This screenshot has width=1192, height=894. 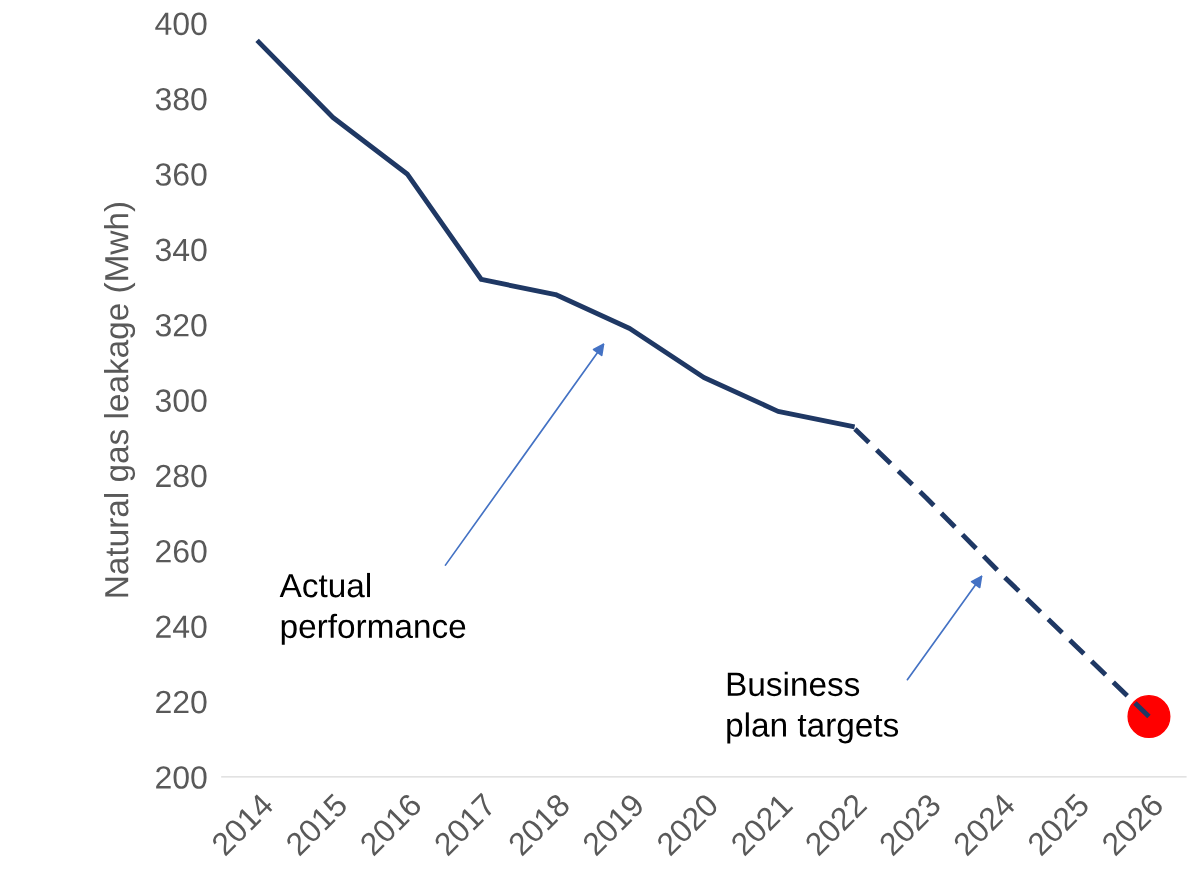 What do you see at coordinates (181, 250) in the screenshot?
I see `y-tick-label: 340` at bounding box center [181, 250].